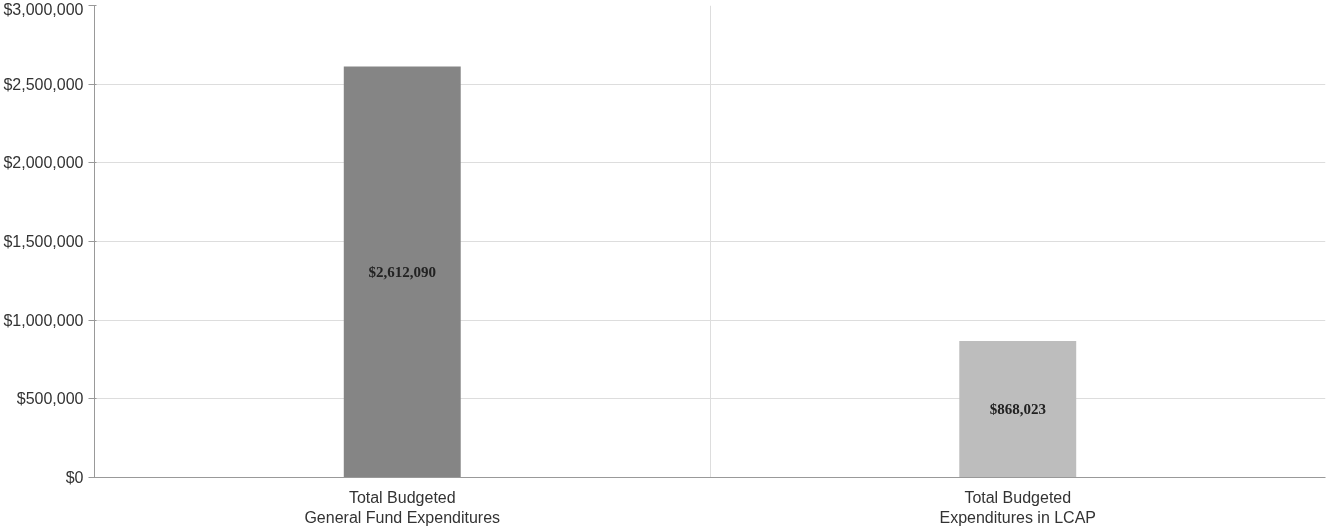  Describe the element at coordinates (50, 399) in the screenshot. I see `y-tick-label: $500,000` at that location.